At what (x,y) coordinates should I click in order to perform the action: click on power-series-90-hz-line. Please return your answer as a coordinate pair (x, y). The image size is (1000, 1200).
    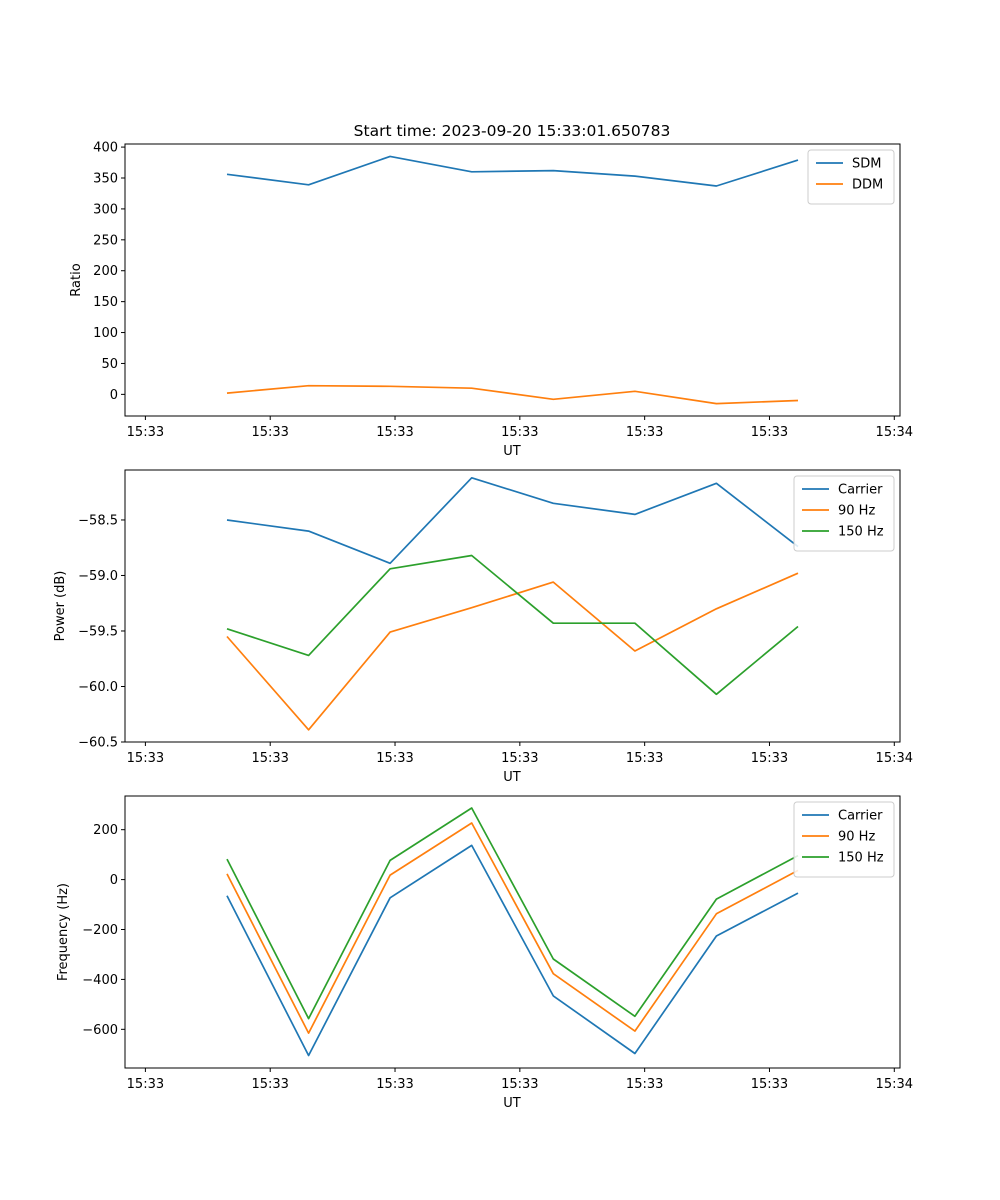
    Looking at the image, I should click on (512, 651).